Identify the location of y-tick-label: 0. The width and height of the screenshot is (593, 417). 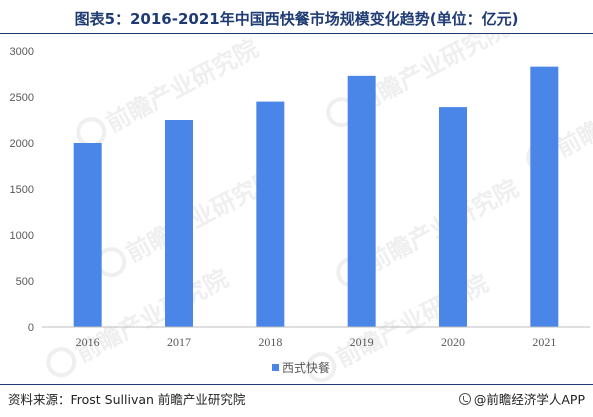
(31, 328).